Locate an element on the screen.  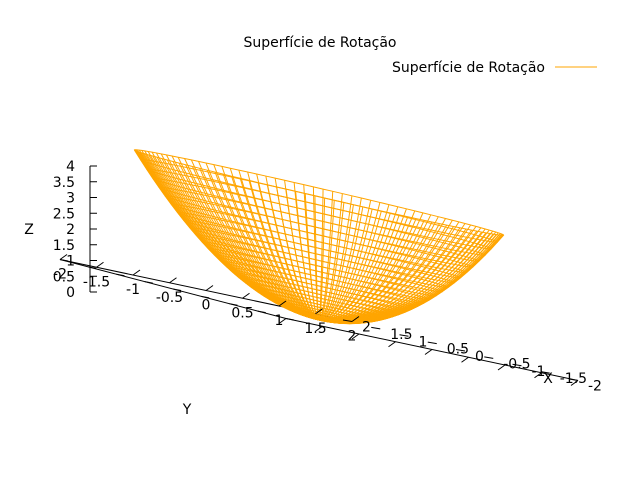
y-tick-label: -2 is located at coordinates (60, 275).